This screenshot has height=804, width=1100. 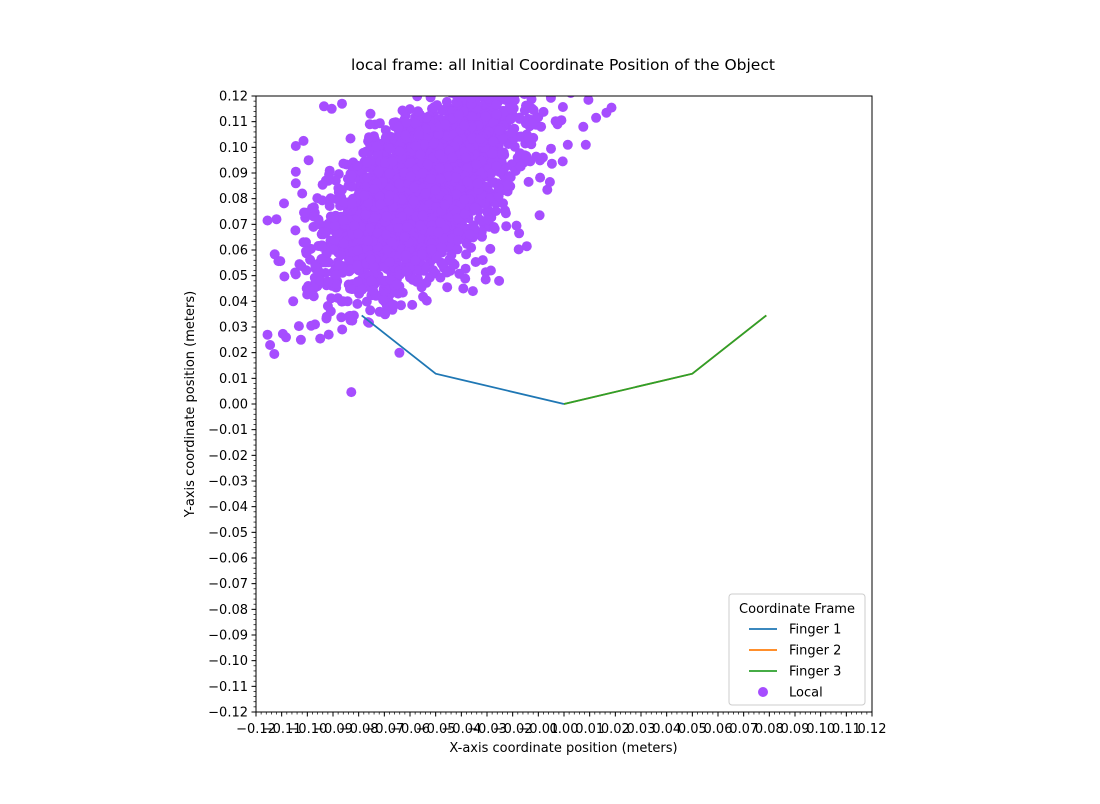 I want to click on y-tick-label: −0.09, so click(x=228, y=636).